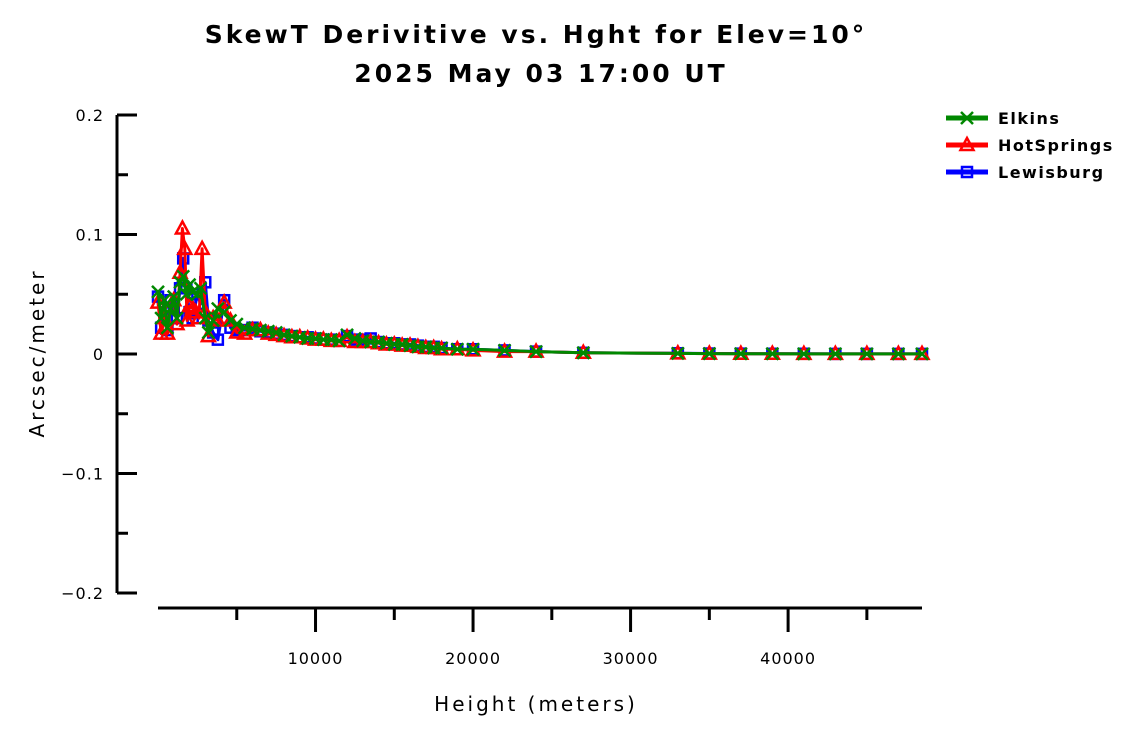  Describe the element at coordinates (1051, 172) in the screenshot. I see `legend-label: Lewisburg` at that location.